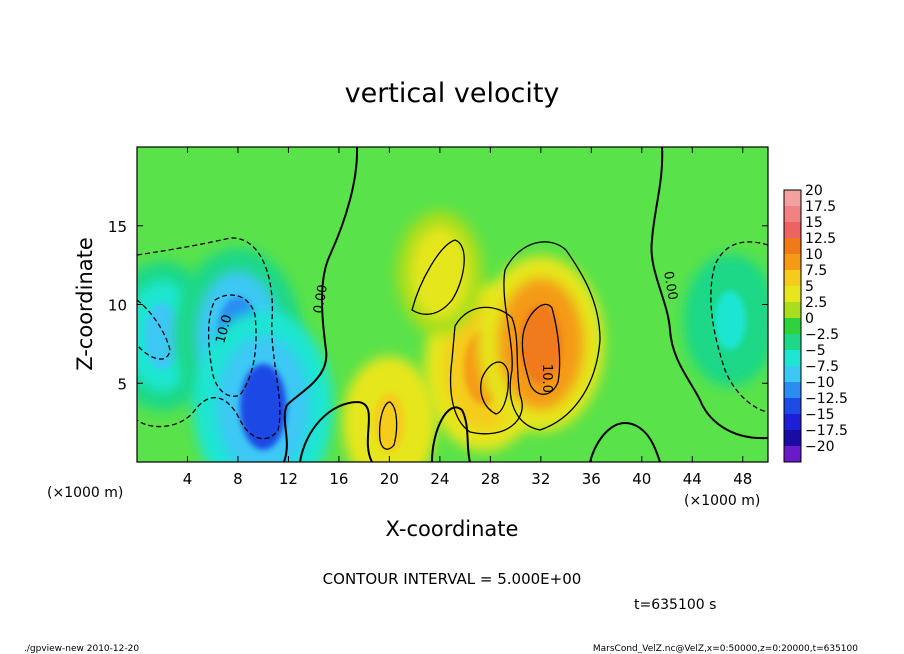 The height and width of the screenshot is (654, 904). What do you see at coordinates (389, 479) in the screenshot?
I see `x-tick-label: 20` at bounding box center [389, 479].